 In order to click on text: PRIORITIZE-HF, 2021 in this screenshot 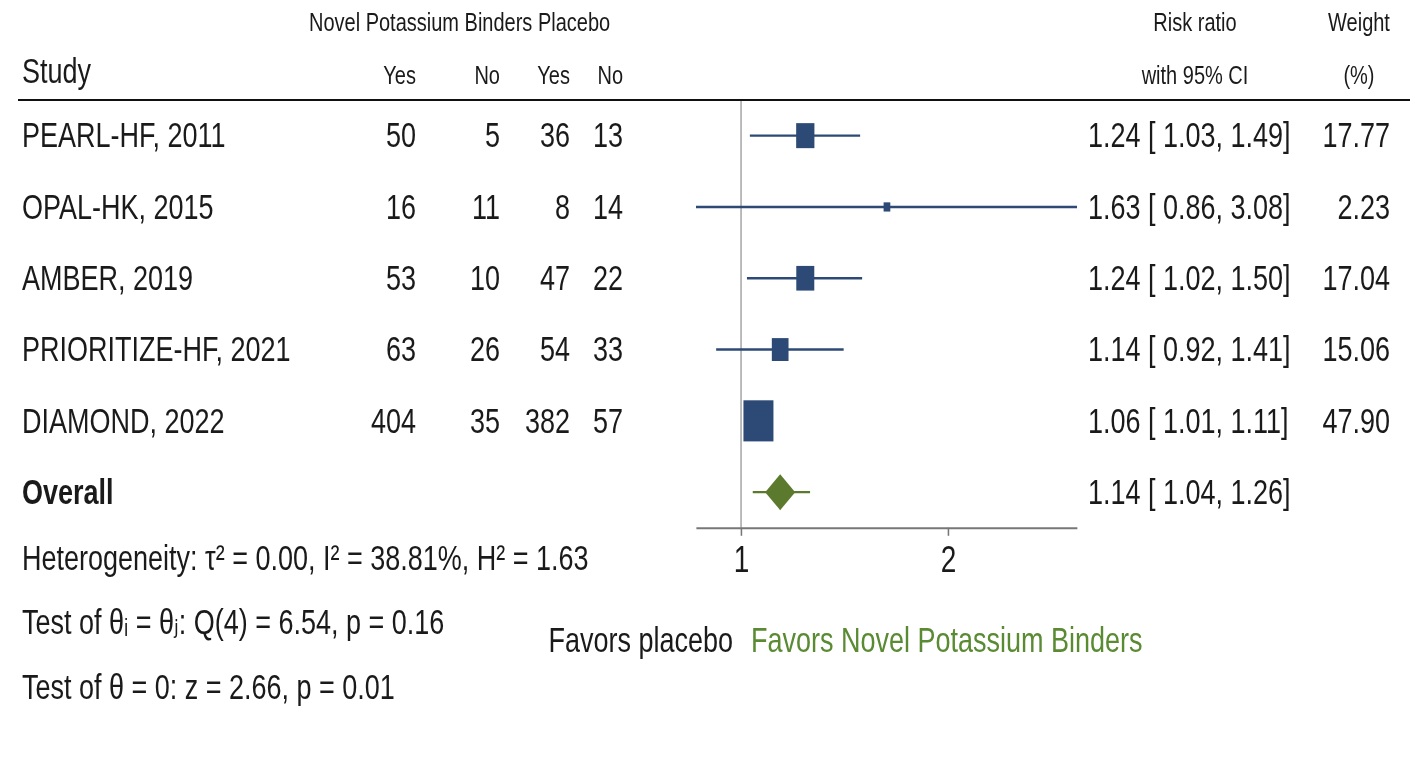, I will do `click(156, 349)`.